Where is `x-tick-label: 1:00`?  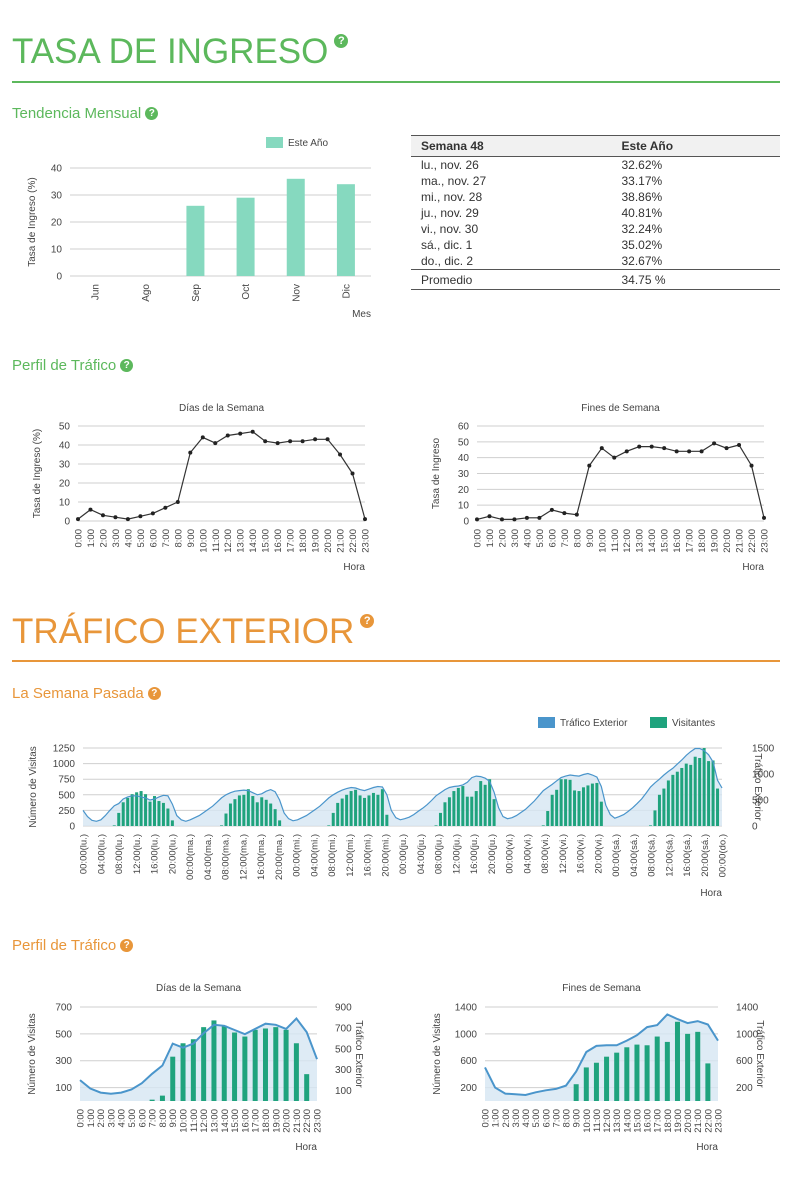 x-tick-label: 1:00 is located at coordinates (91, 538).